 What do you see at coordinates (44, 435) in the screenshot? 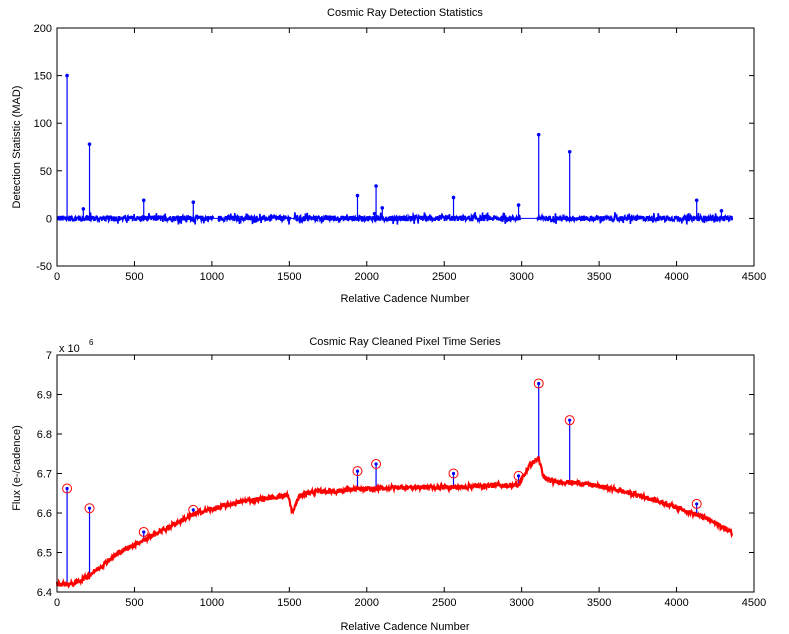
I see `y-tick-label: 6.8` at bounding box center [44, 435].